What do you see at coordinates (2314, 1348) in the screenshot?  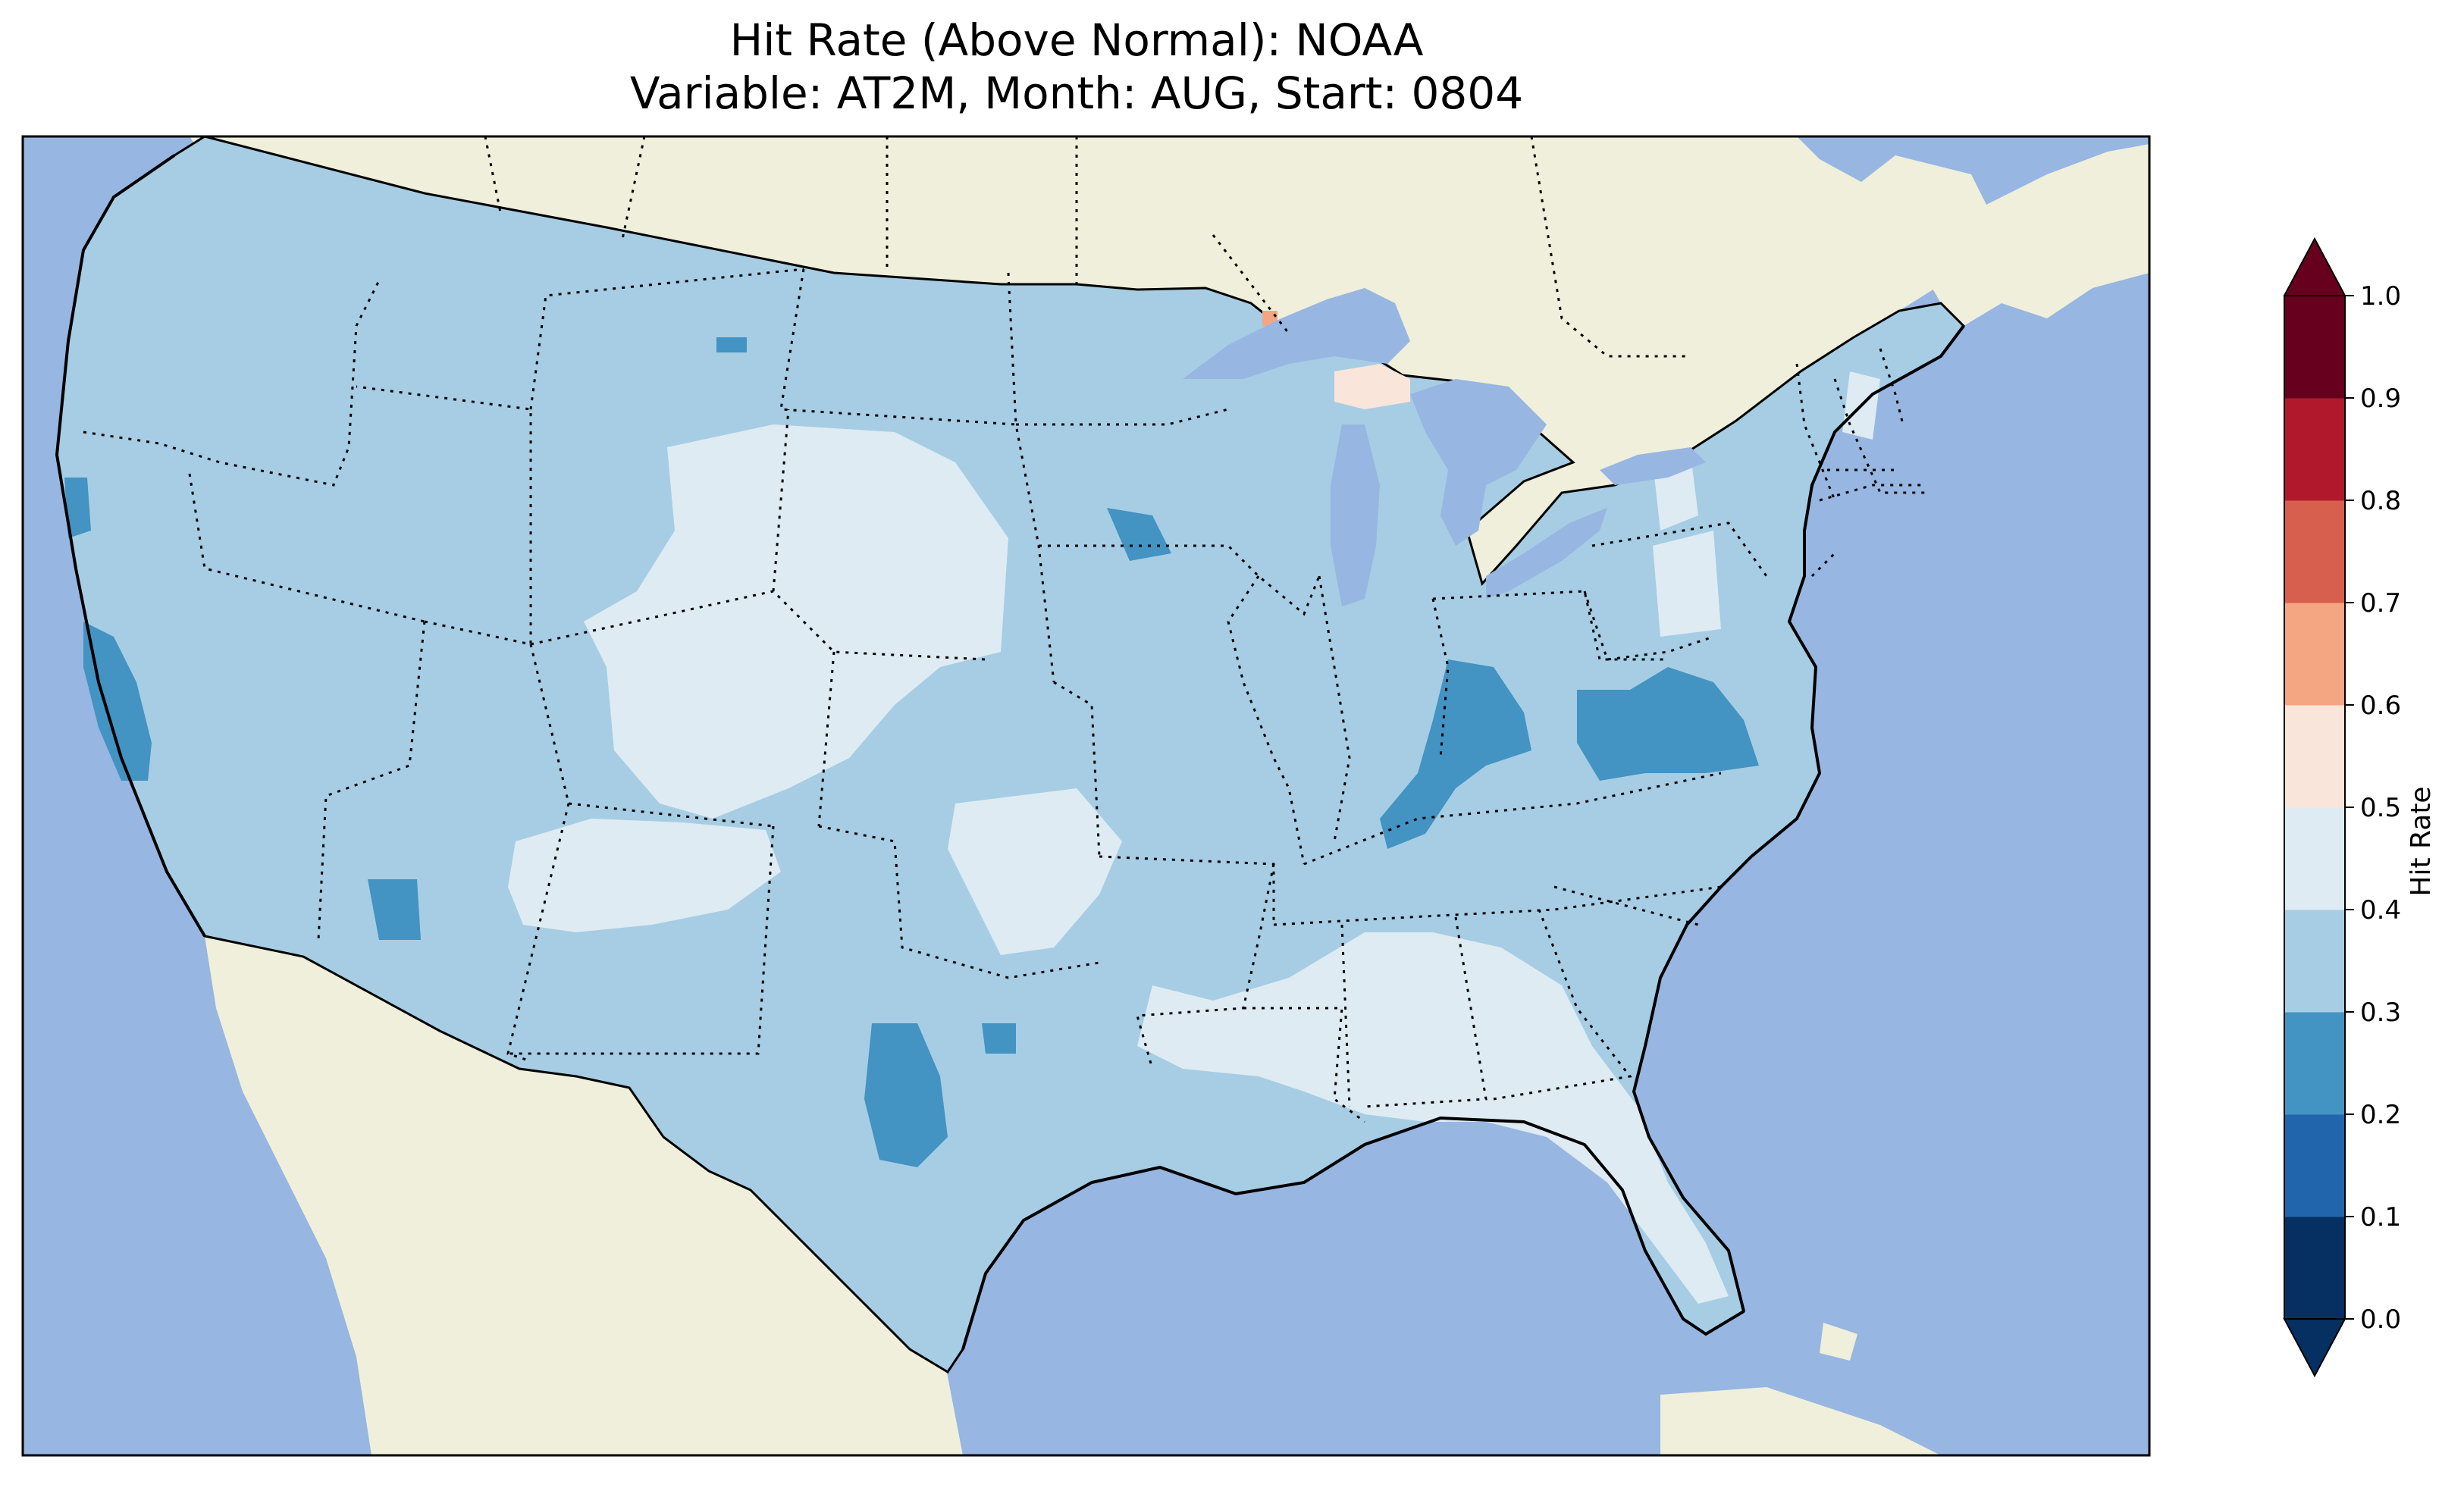 I see `colorbar-extend-under` at bounding box center [2314, 1348].